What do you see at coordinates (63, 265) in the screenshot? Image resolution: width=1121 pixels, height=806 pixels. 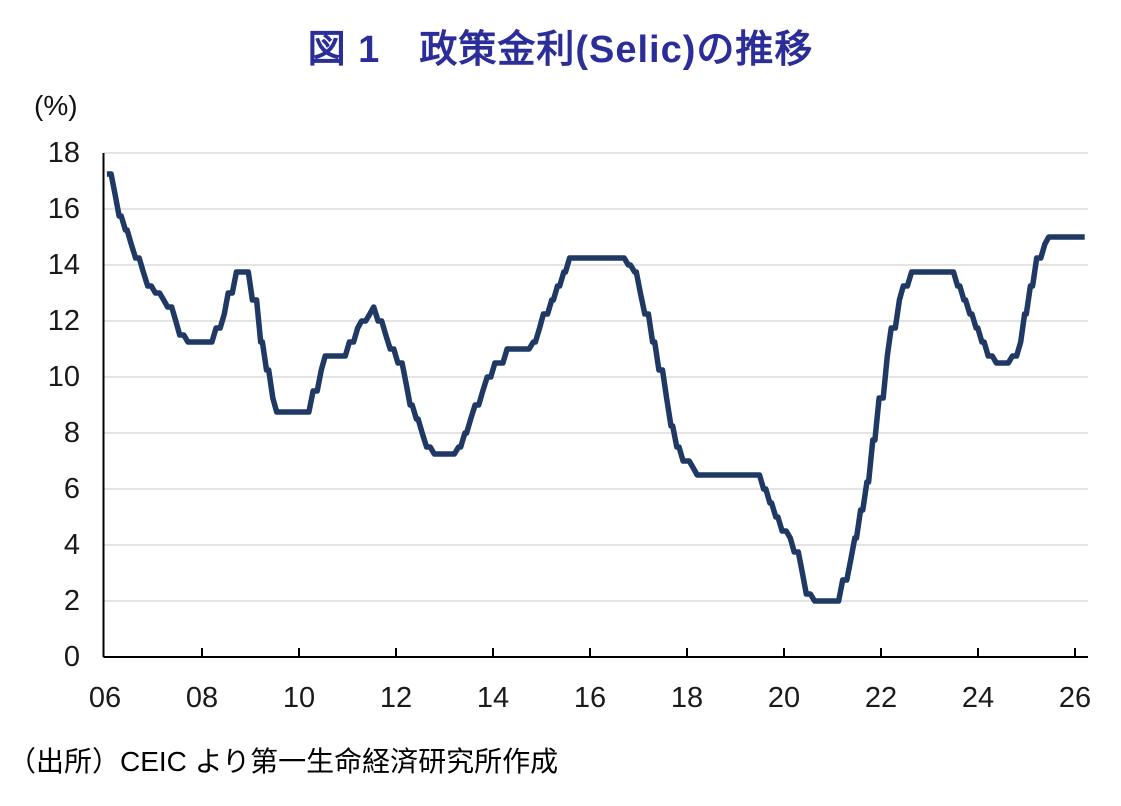 I see `y-axis-label: 14` at bounding box center [63, 265].